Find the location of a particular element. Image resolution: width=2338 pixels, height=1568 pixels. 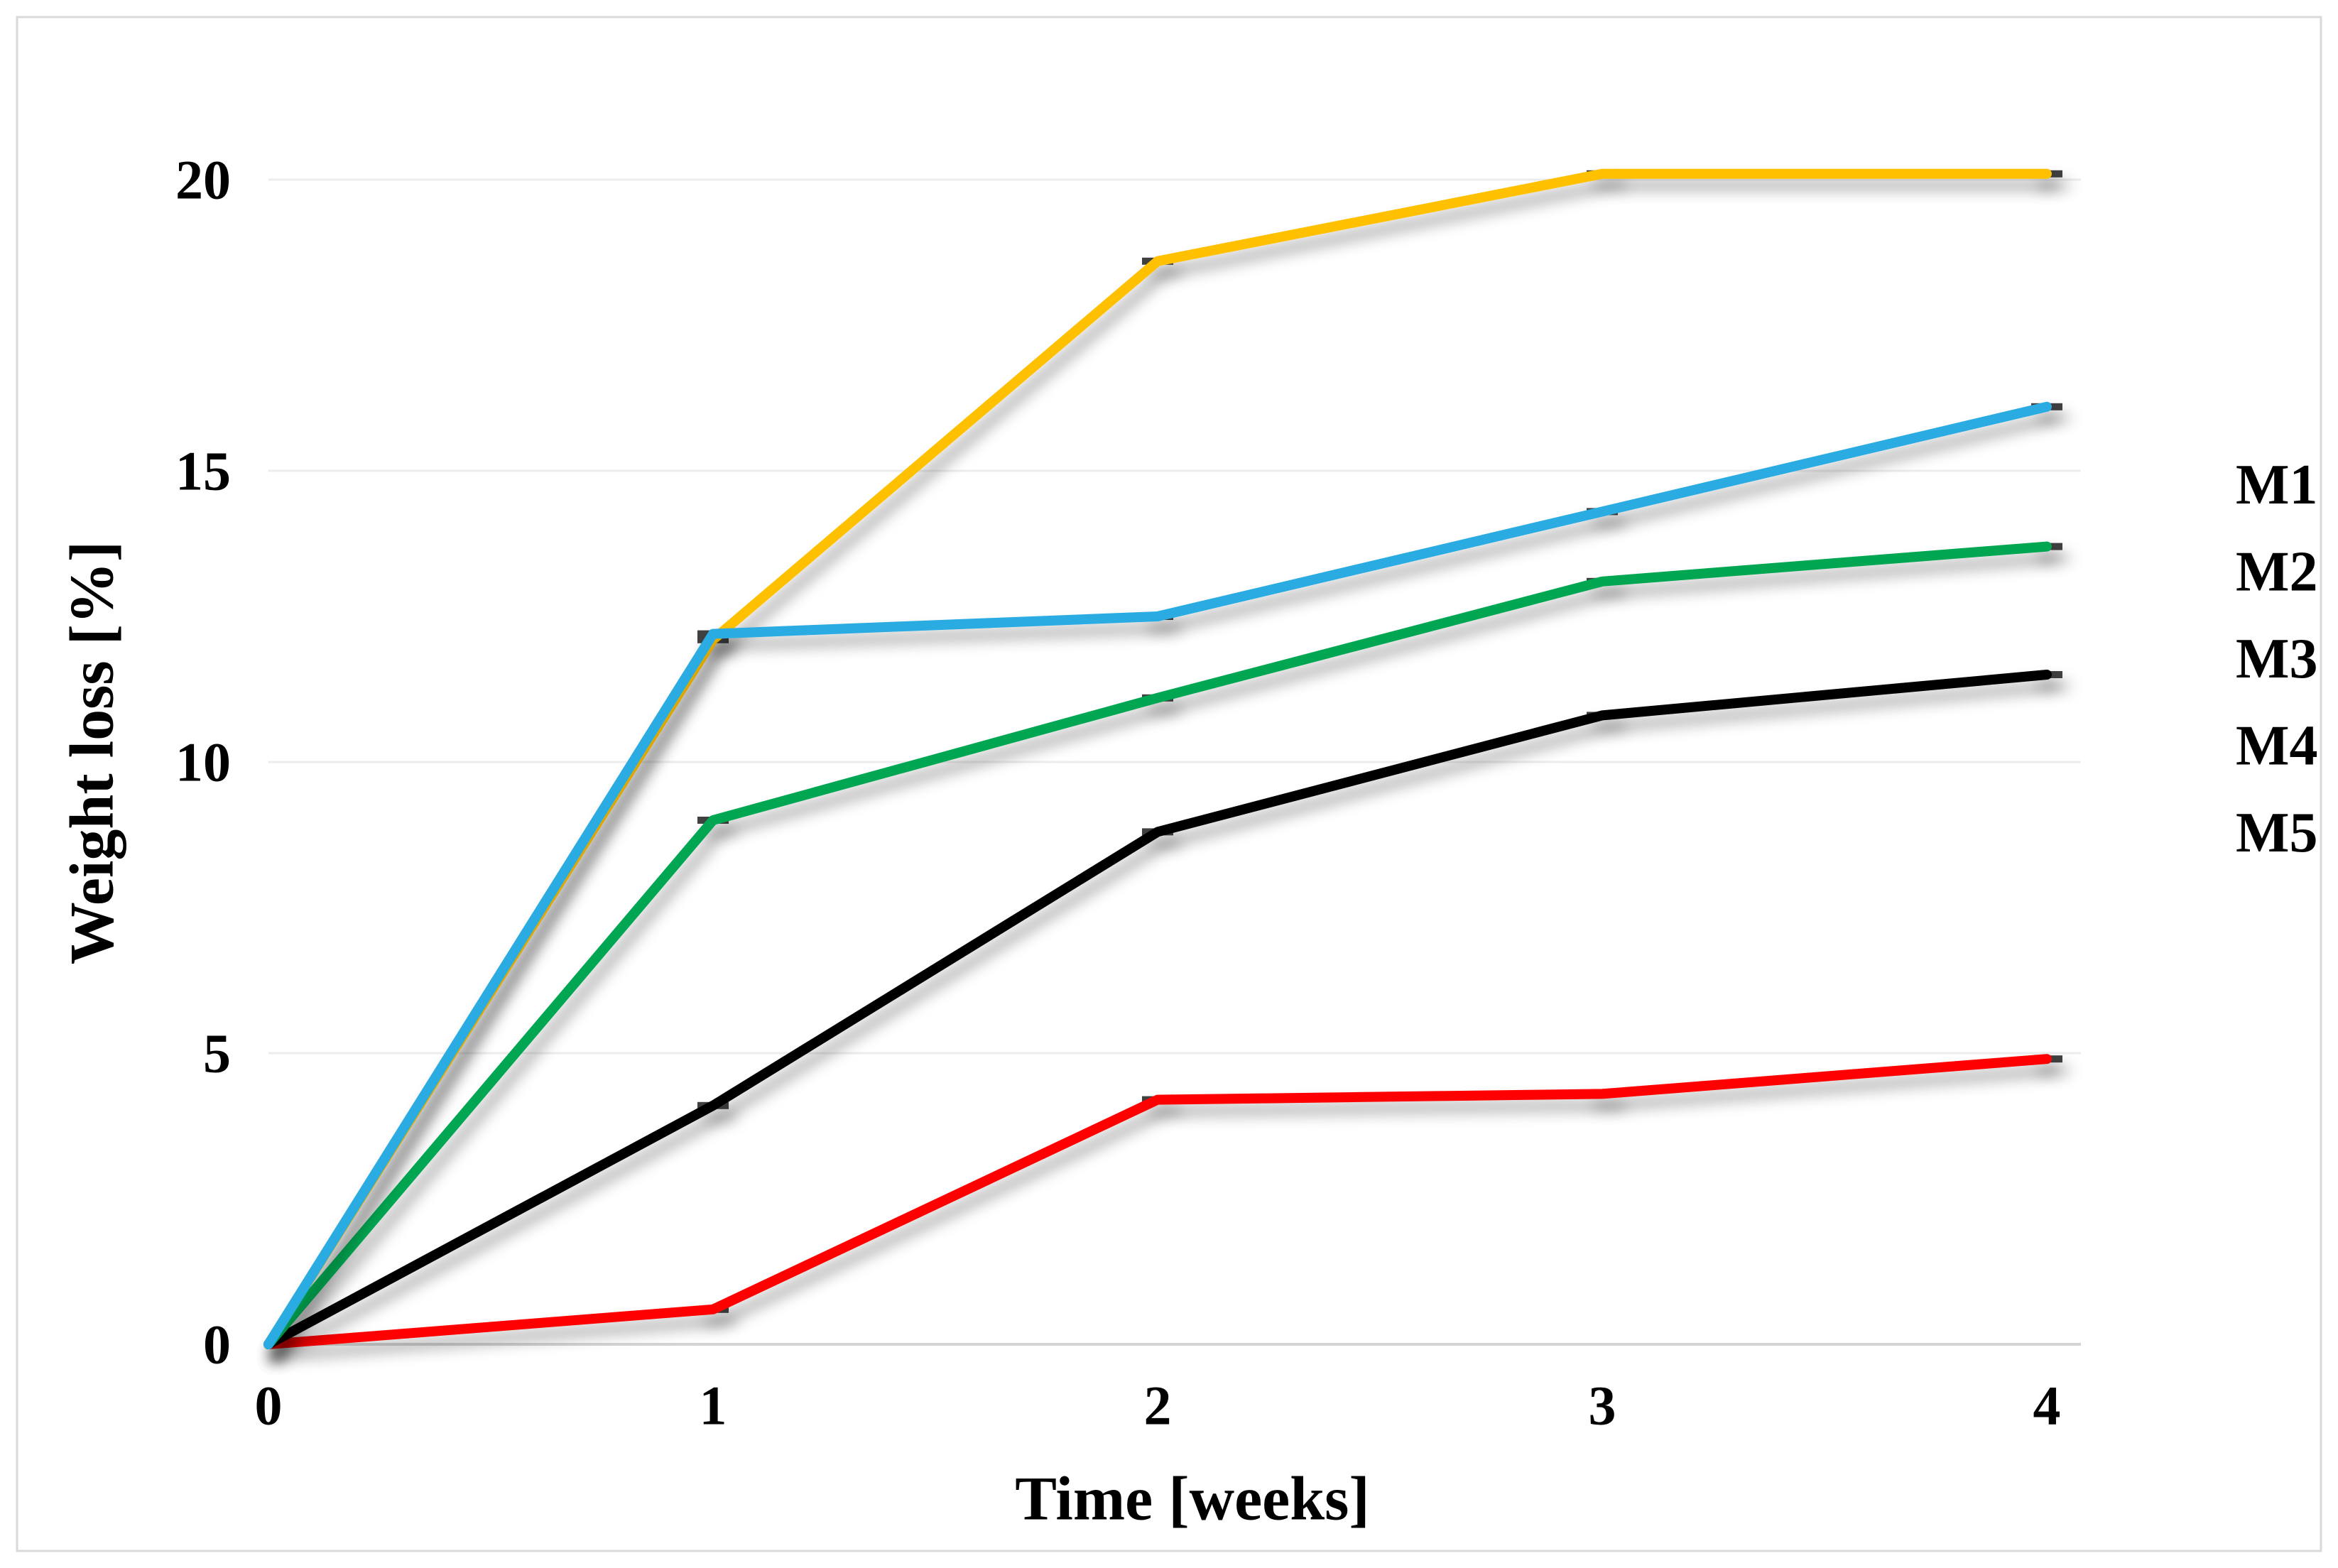

legend-item: M1 is located at coordinates (2207, 485).